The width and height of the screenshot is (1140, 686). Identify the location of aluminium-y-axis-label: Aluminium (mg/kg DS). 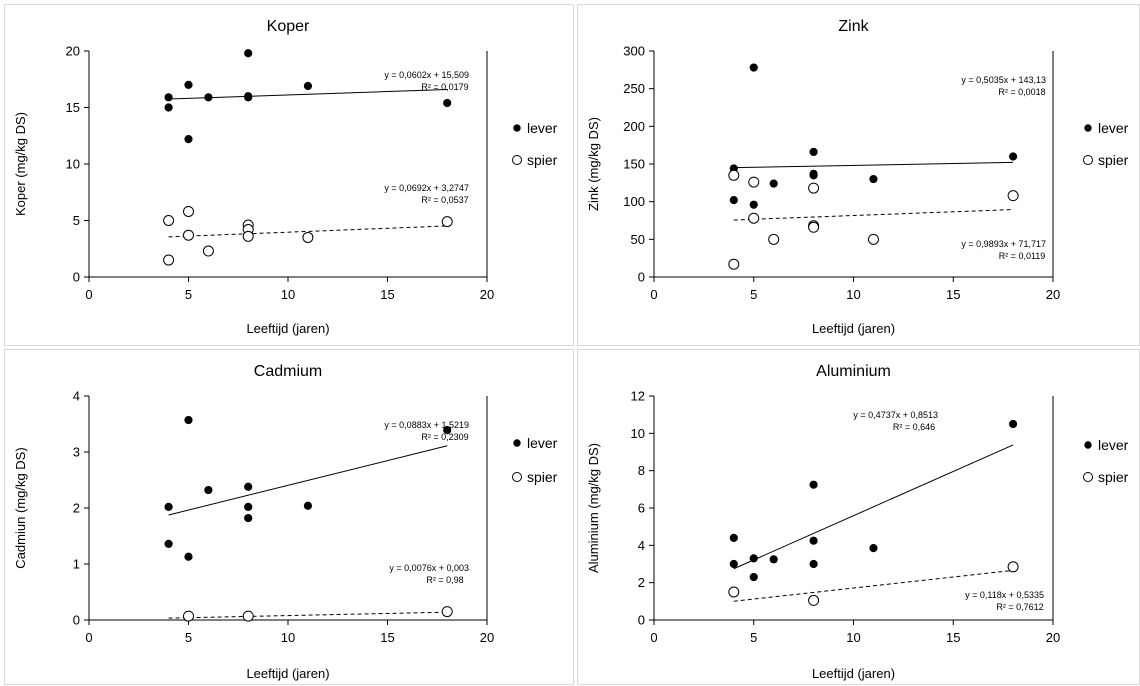
(593, 508).